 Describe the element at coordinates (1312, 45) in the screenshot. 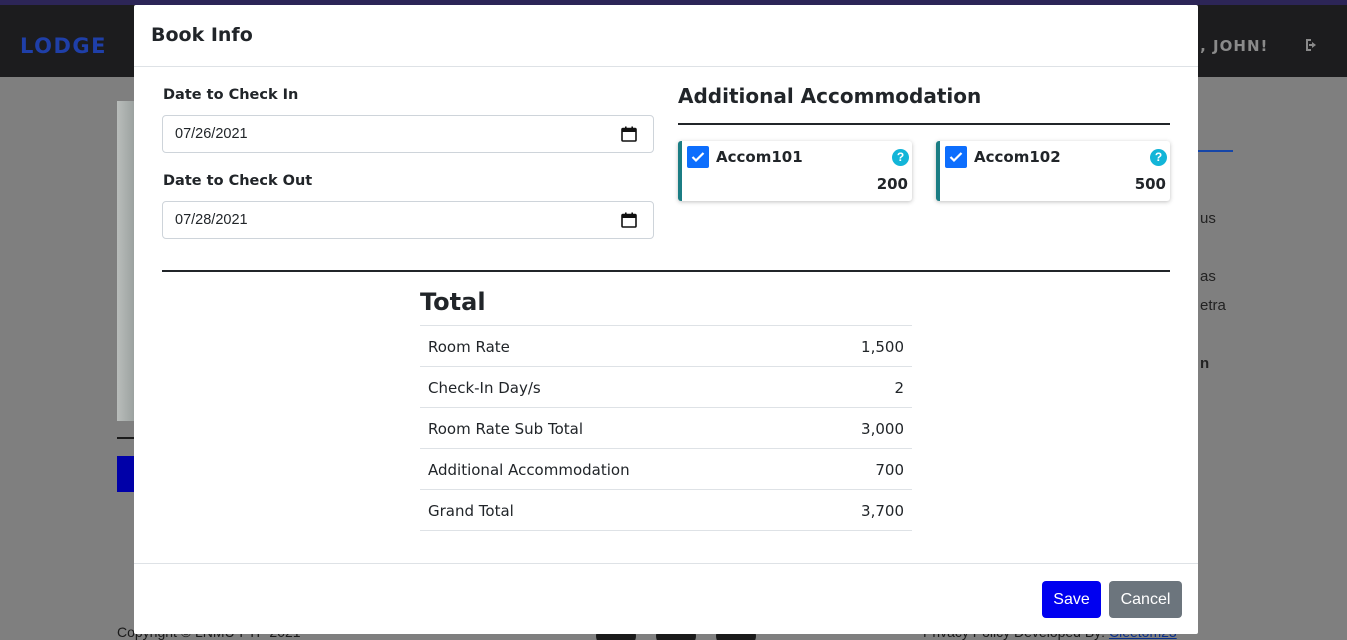

I see `logout-icon` at that location.